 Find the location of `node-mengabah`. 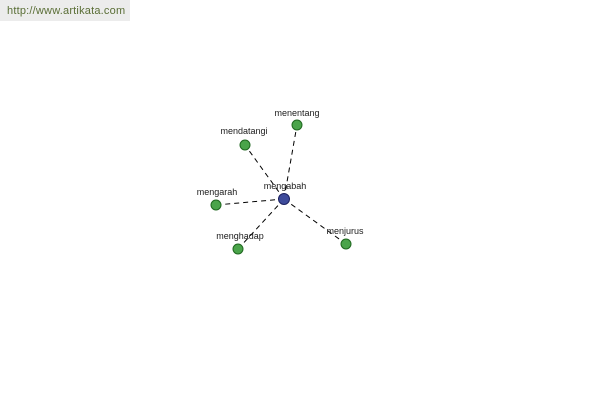

node-mengabah is located at coordinates (284, 199).